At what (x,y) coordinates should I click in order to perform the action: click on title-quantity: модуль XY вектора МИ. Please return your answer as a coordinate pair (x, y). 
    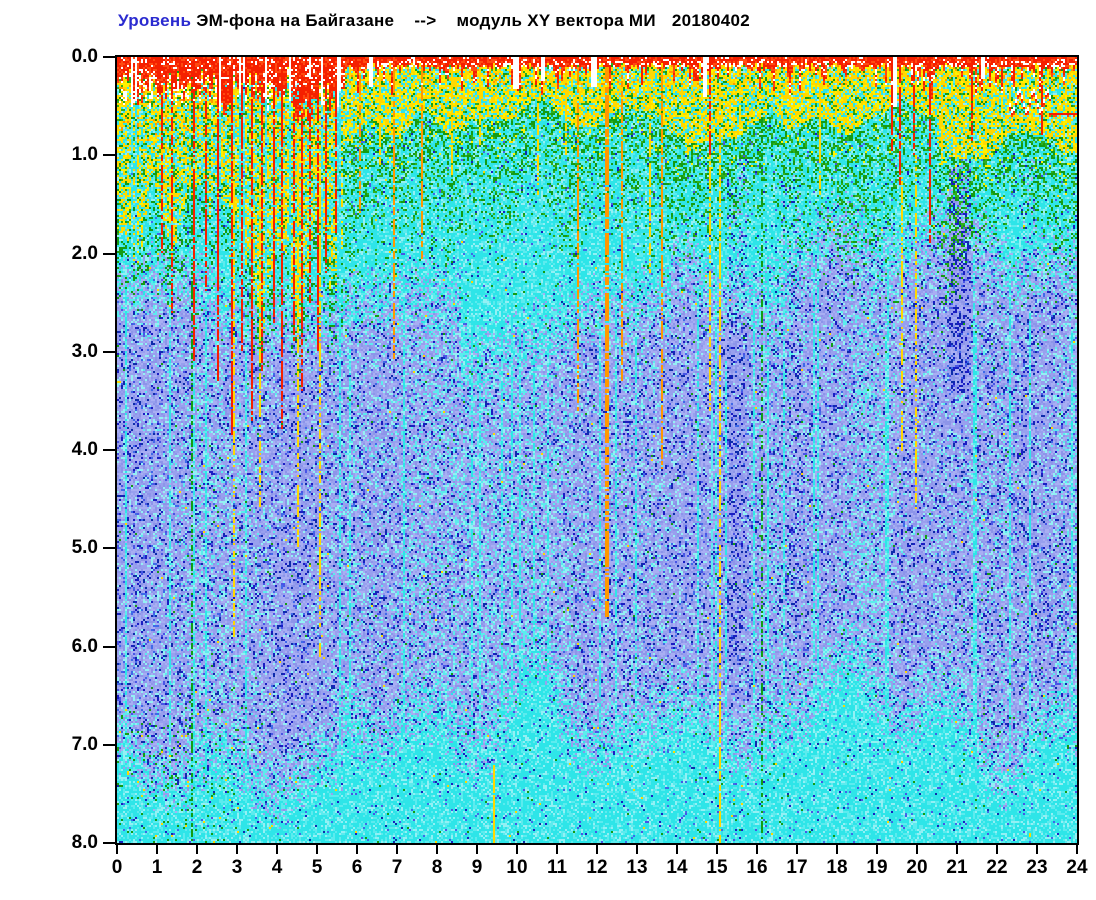
    Looking at the image, I should click on (556, 20).